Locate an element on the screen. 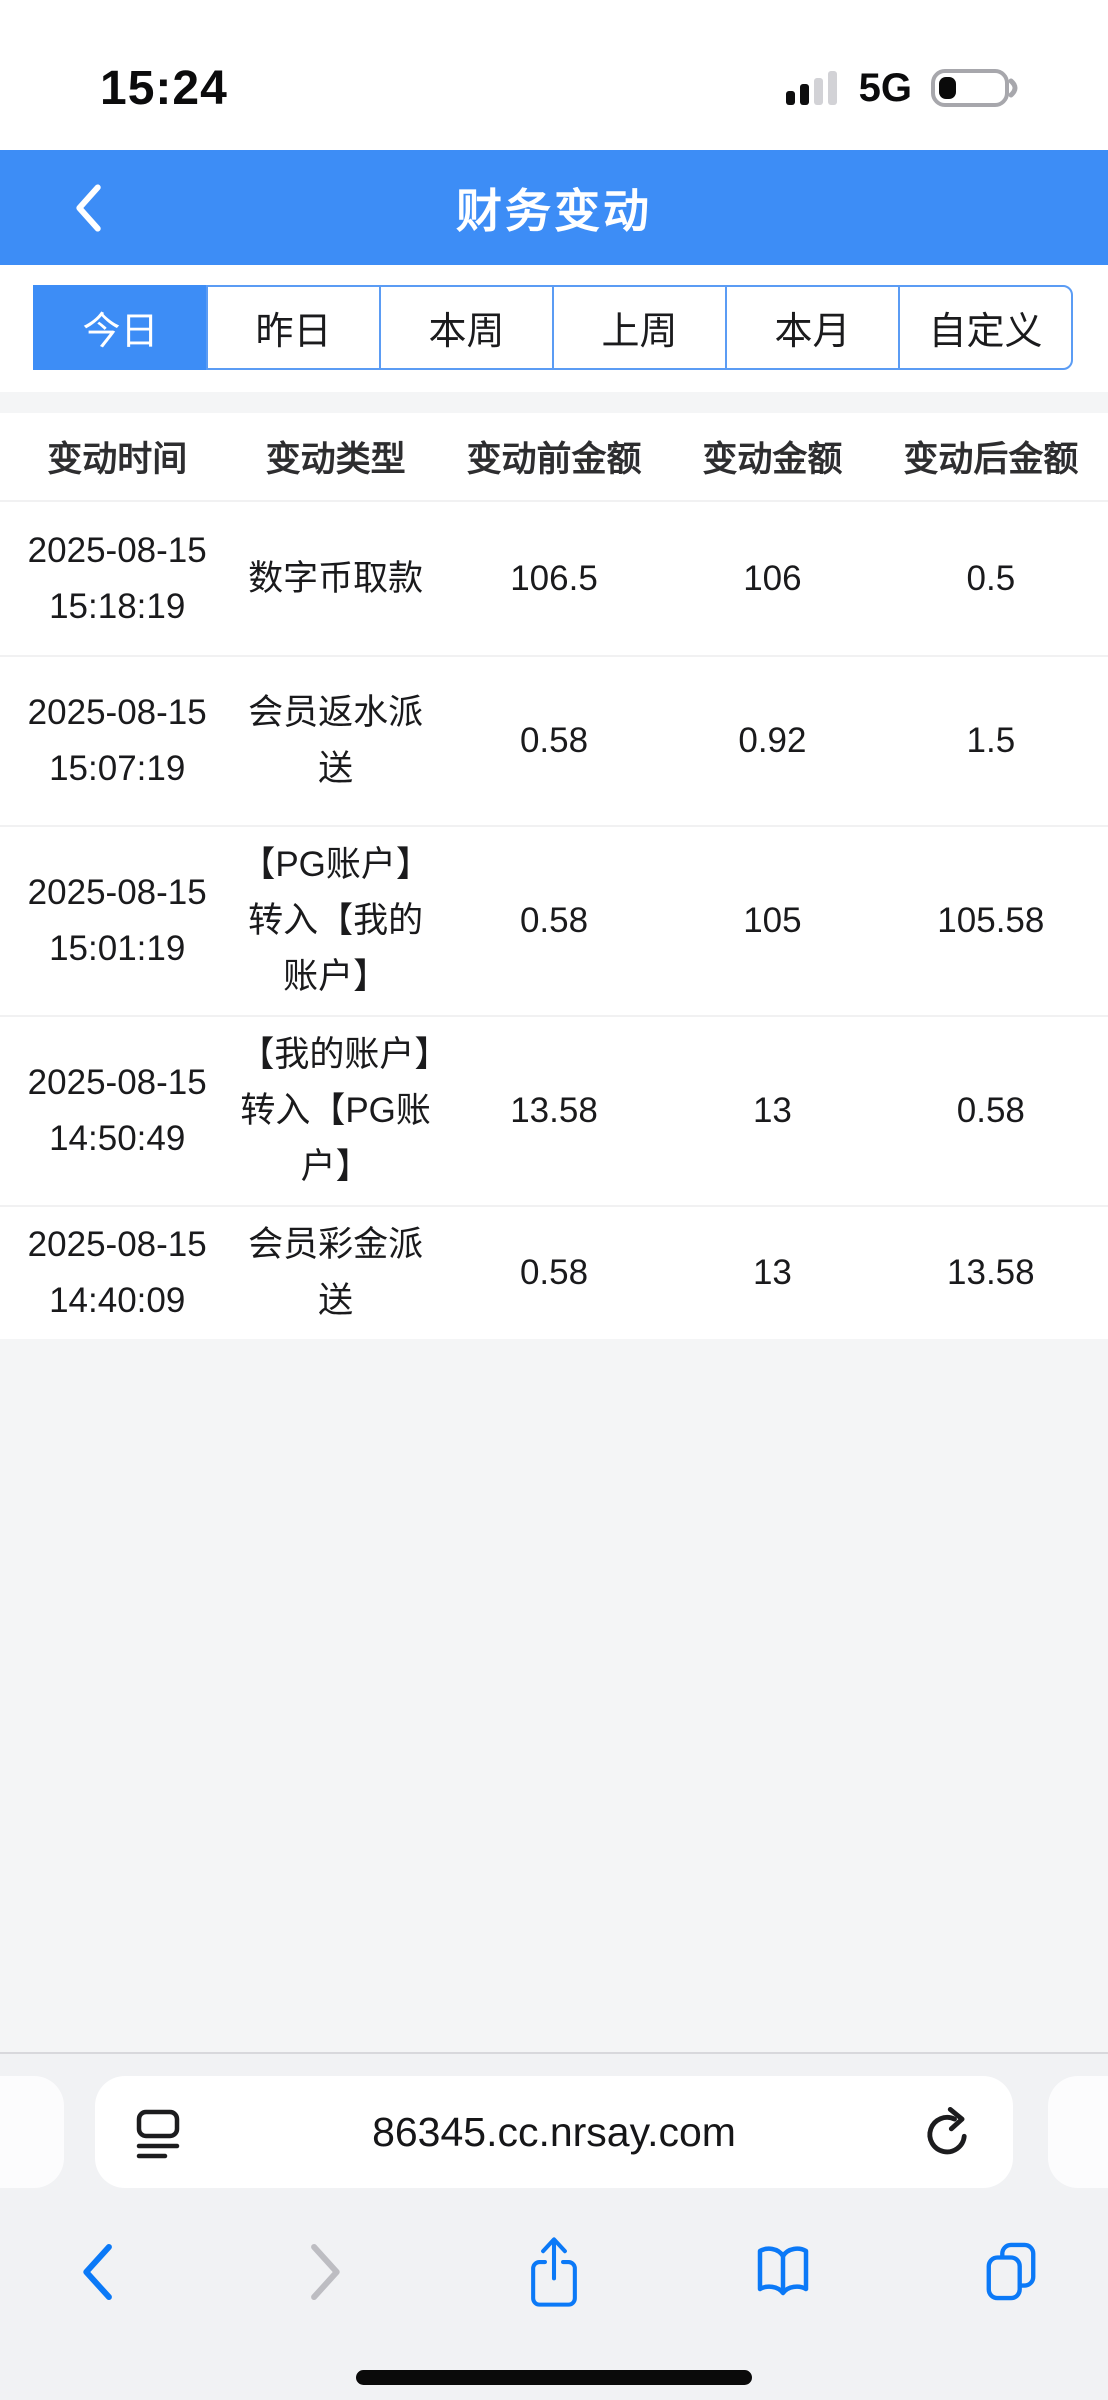  filter-tab-label: 自定义 is located at coordinates (985, 332).